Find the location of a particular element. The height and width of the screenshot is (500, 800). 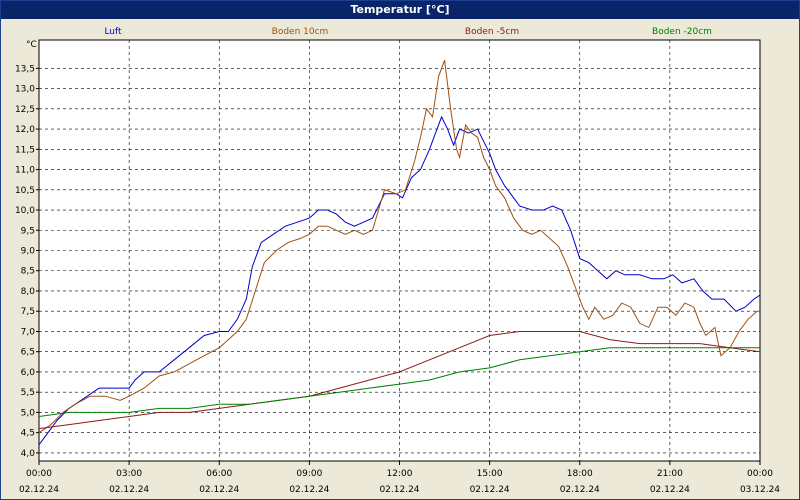

x-tick-time: 09:00 is located at coordinates (309, 474).